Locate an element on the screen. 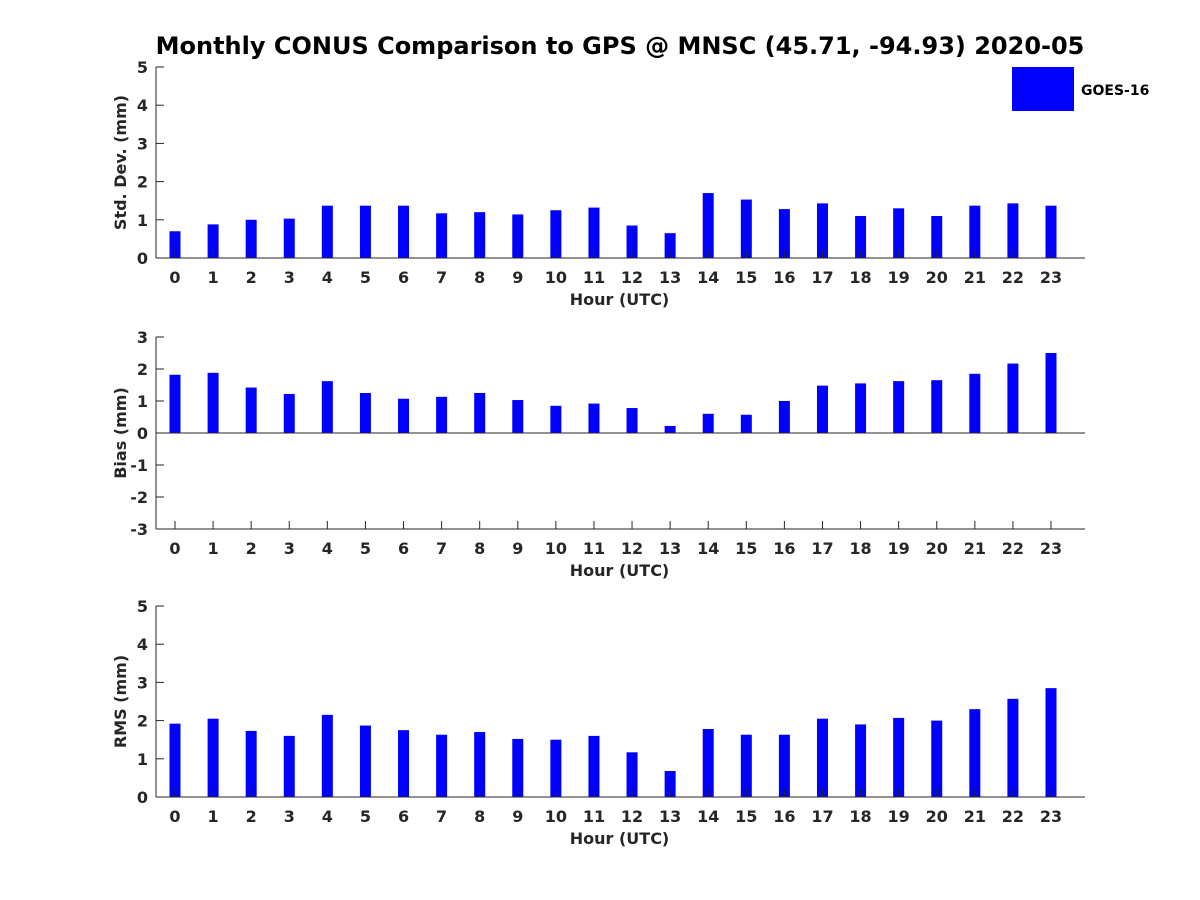 Image resolution: width=1200 pixels, height=900 pixels. x-tick-label-rms-mm: 1 is located at coordinates (213, 816).